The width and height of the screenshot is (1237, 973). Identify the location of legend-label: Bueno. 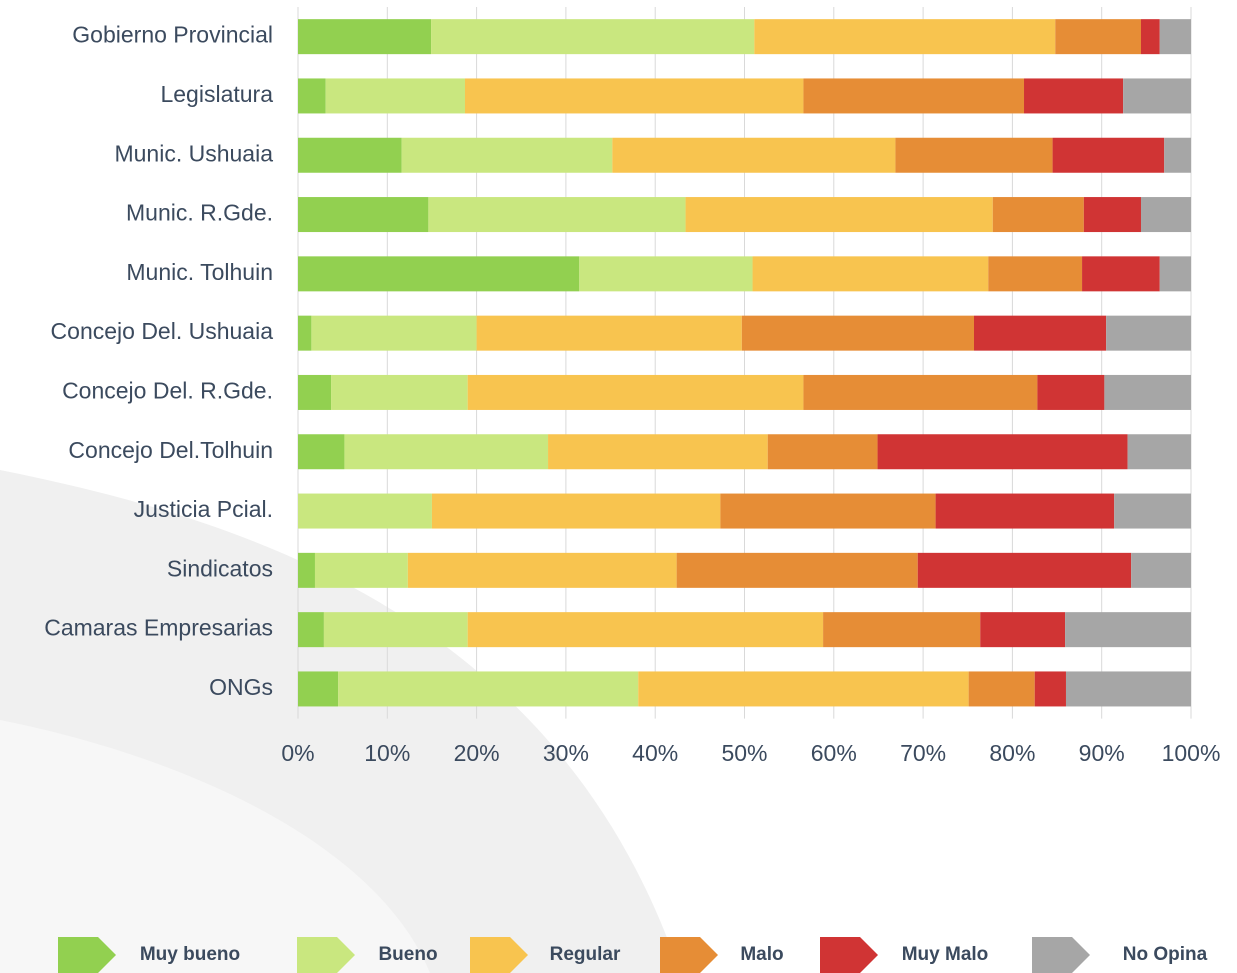
(407, 954).